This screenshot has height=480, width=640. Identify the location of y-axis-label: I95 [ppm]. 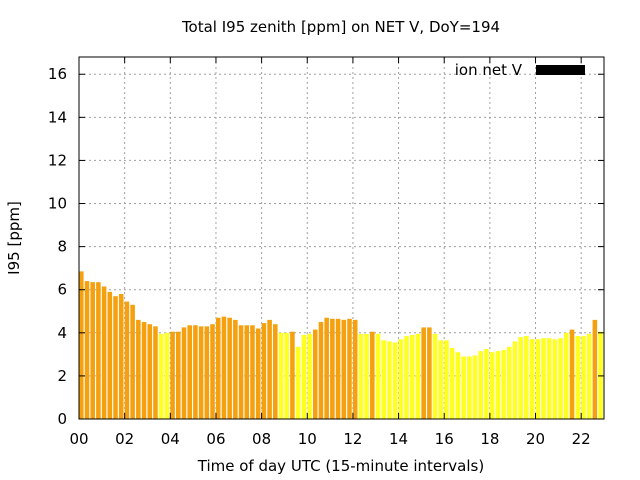
(14, 238).